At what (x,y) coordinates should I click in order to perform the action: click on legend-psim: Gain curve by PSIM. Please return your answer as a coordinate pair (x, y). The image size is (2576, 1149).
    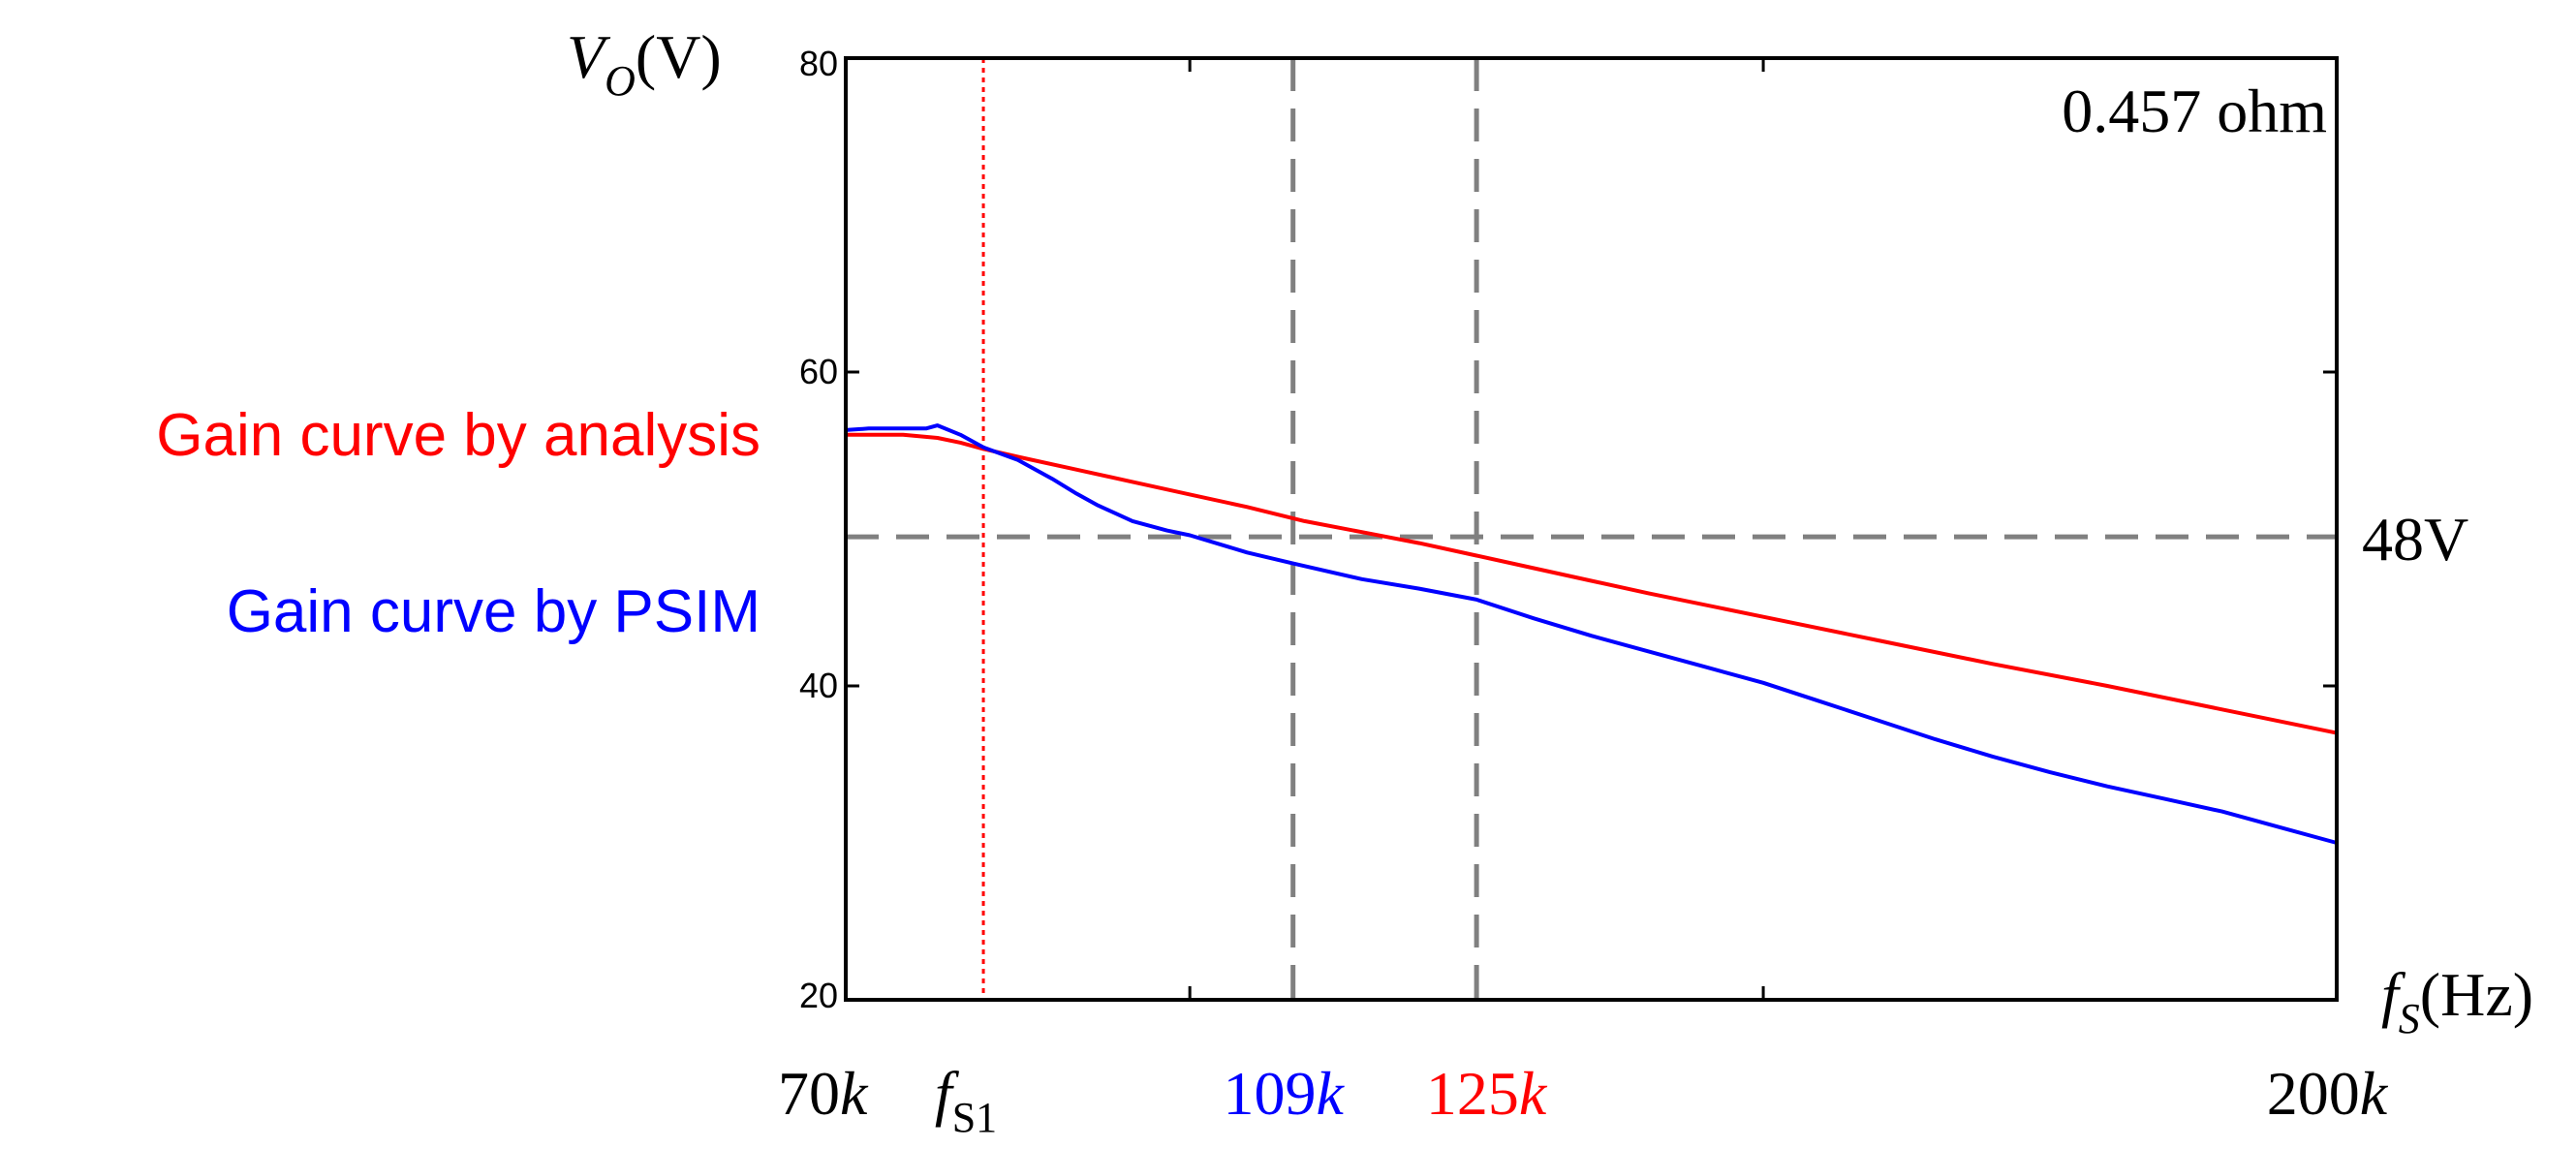
    Looking at the image, I should click on (493, 611).